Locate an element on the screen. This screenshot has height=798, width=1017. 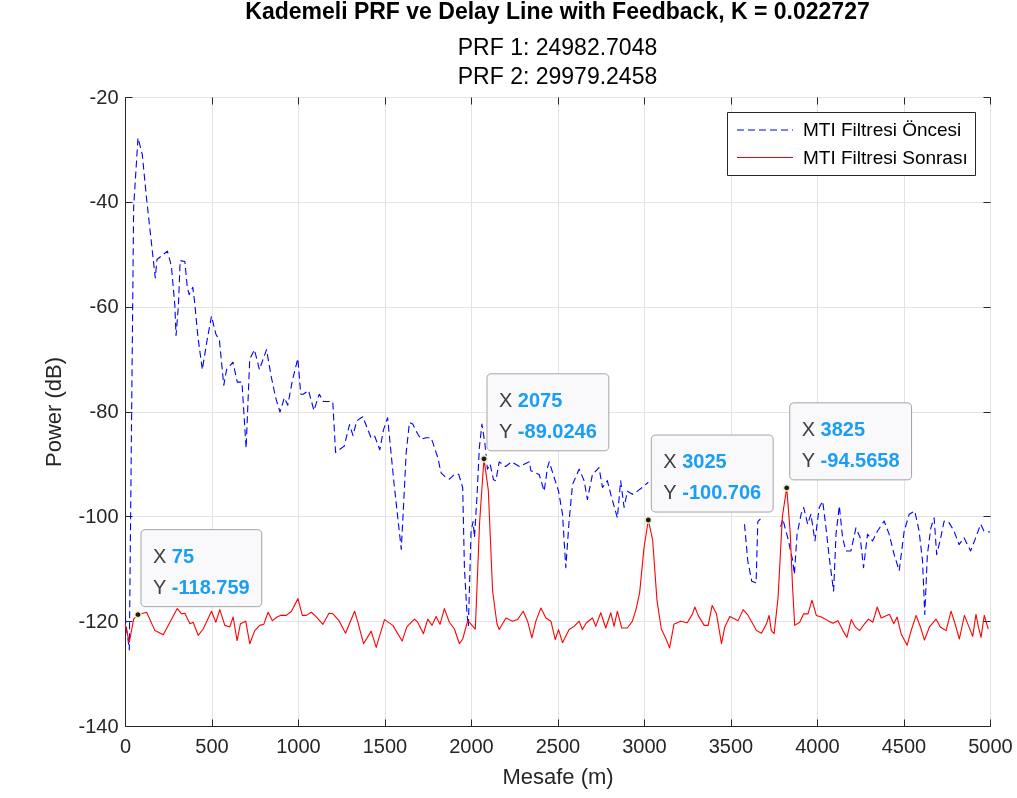
x-tick-label: 2000 is located at coordinates (471, 745).